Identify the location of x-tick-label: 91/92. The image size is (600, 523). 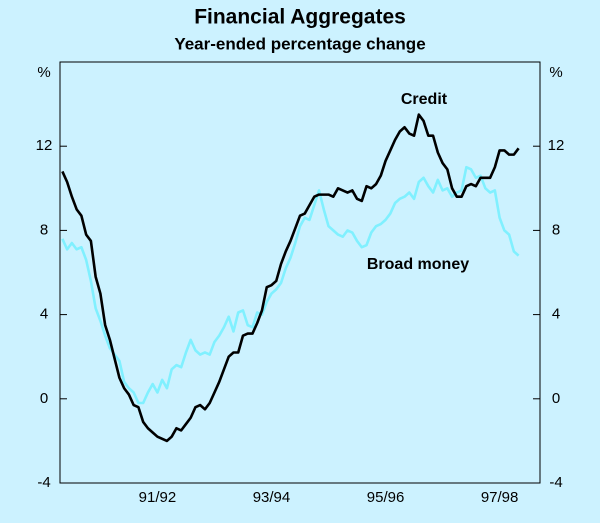
(158, 497).